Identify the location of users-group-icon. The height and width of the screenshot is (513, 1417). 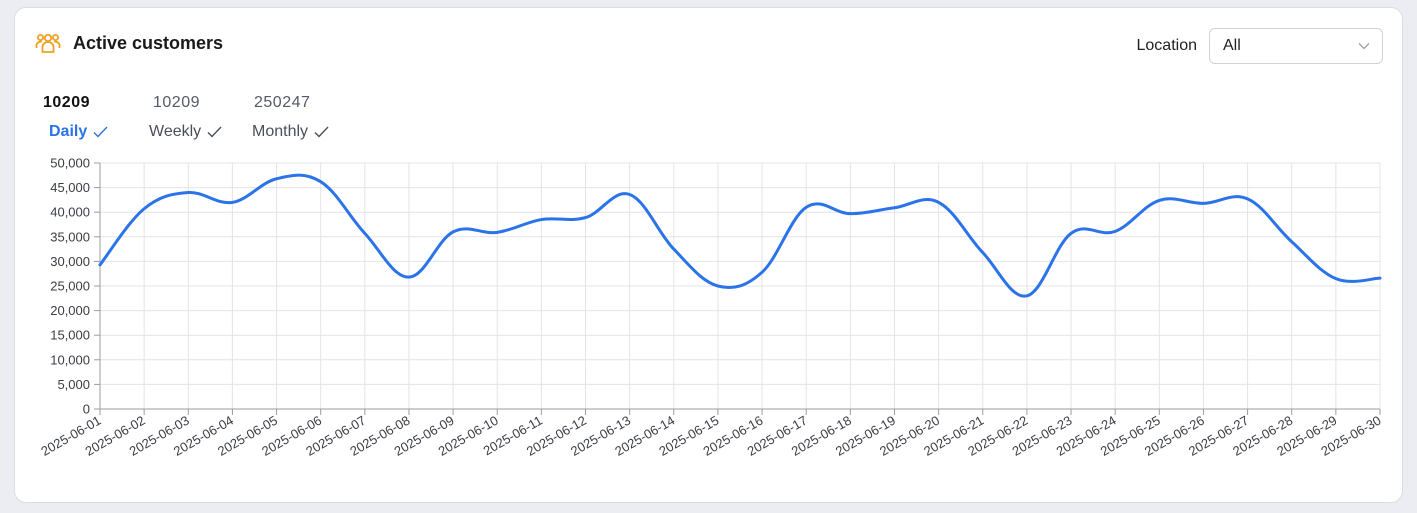
(48, 43).